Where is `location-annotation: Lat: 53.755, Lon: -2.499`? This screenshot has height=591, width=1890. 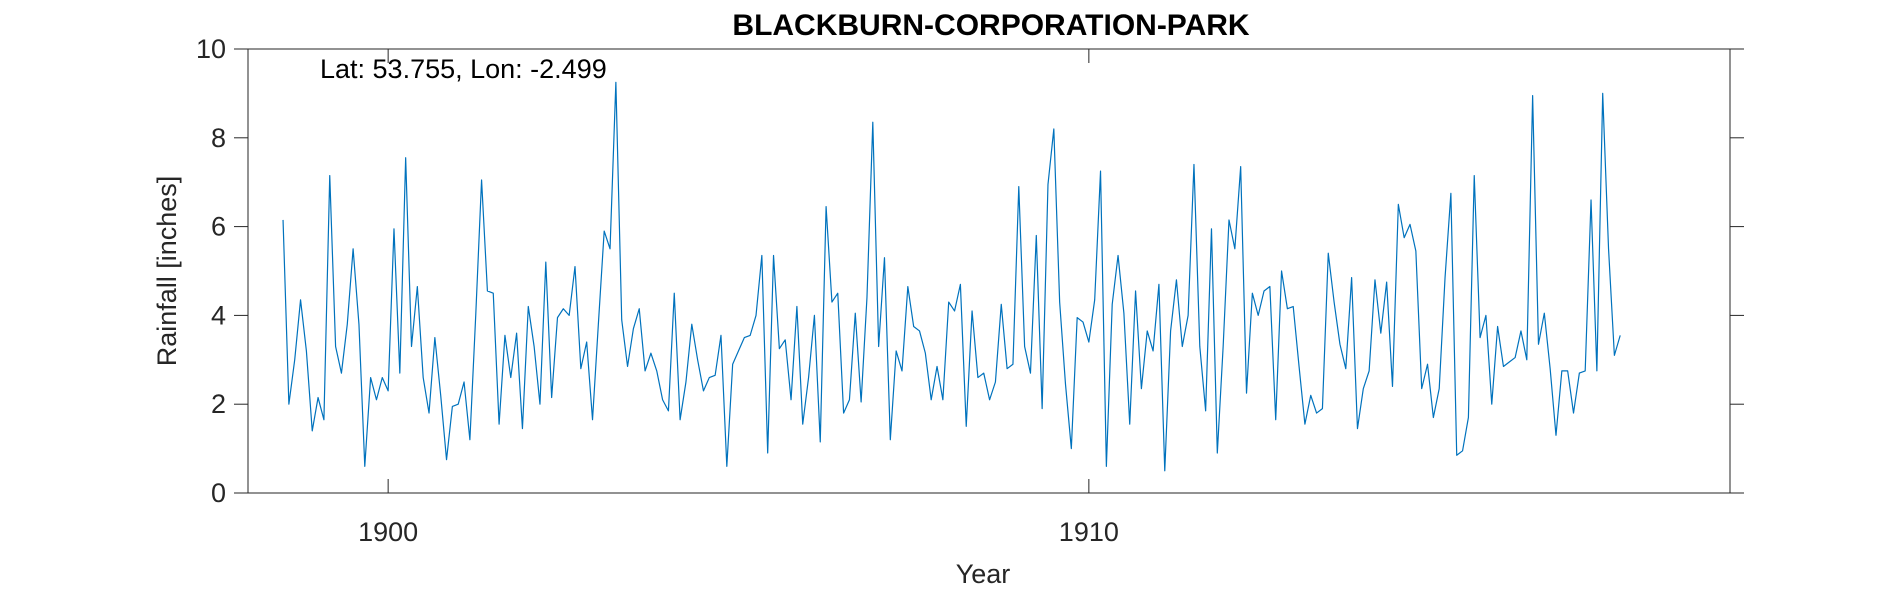 location-annotation: Lat: 53.755, Lon: -2.499 is located at coordinates (463, 69).